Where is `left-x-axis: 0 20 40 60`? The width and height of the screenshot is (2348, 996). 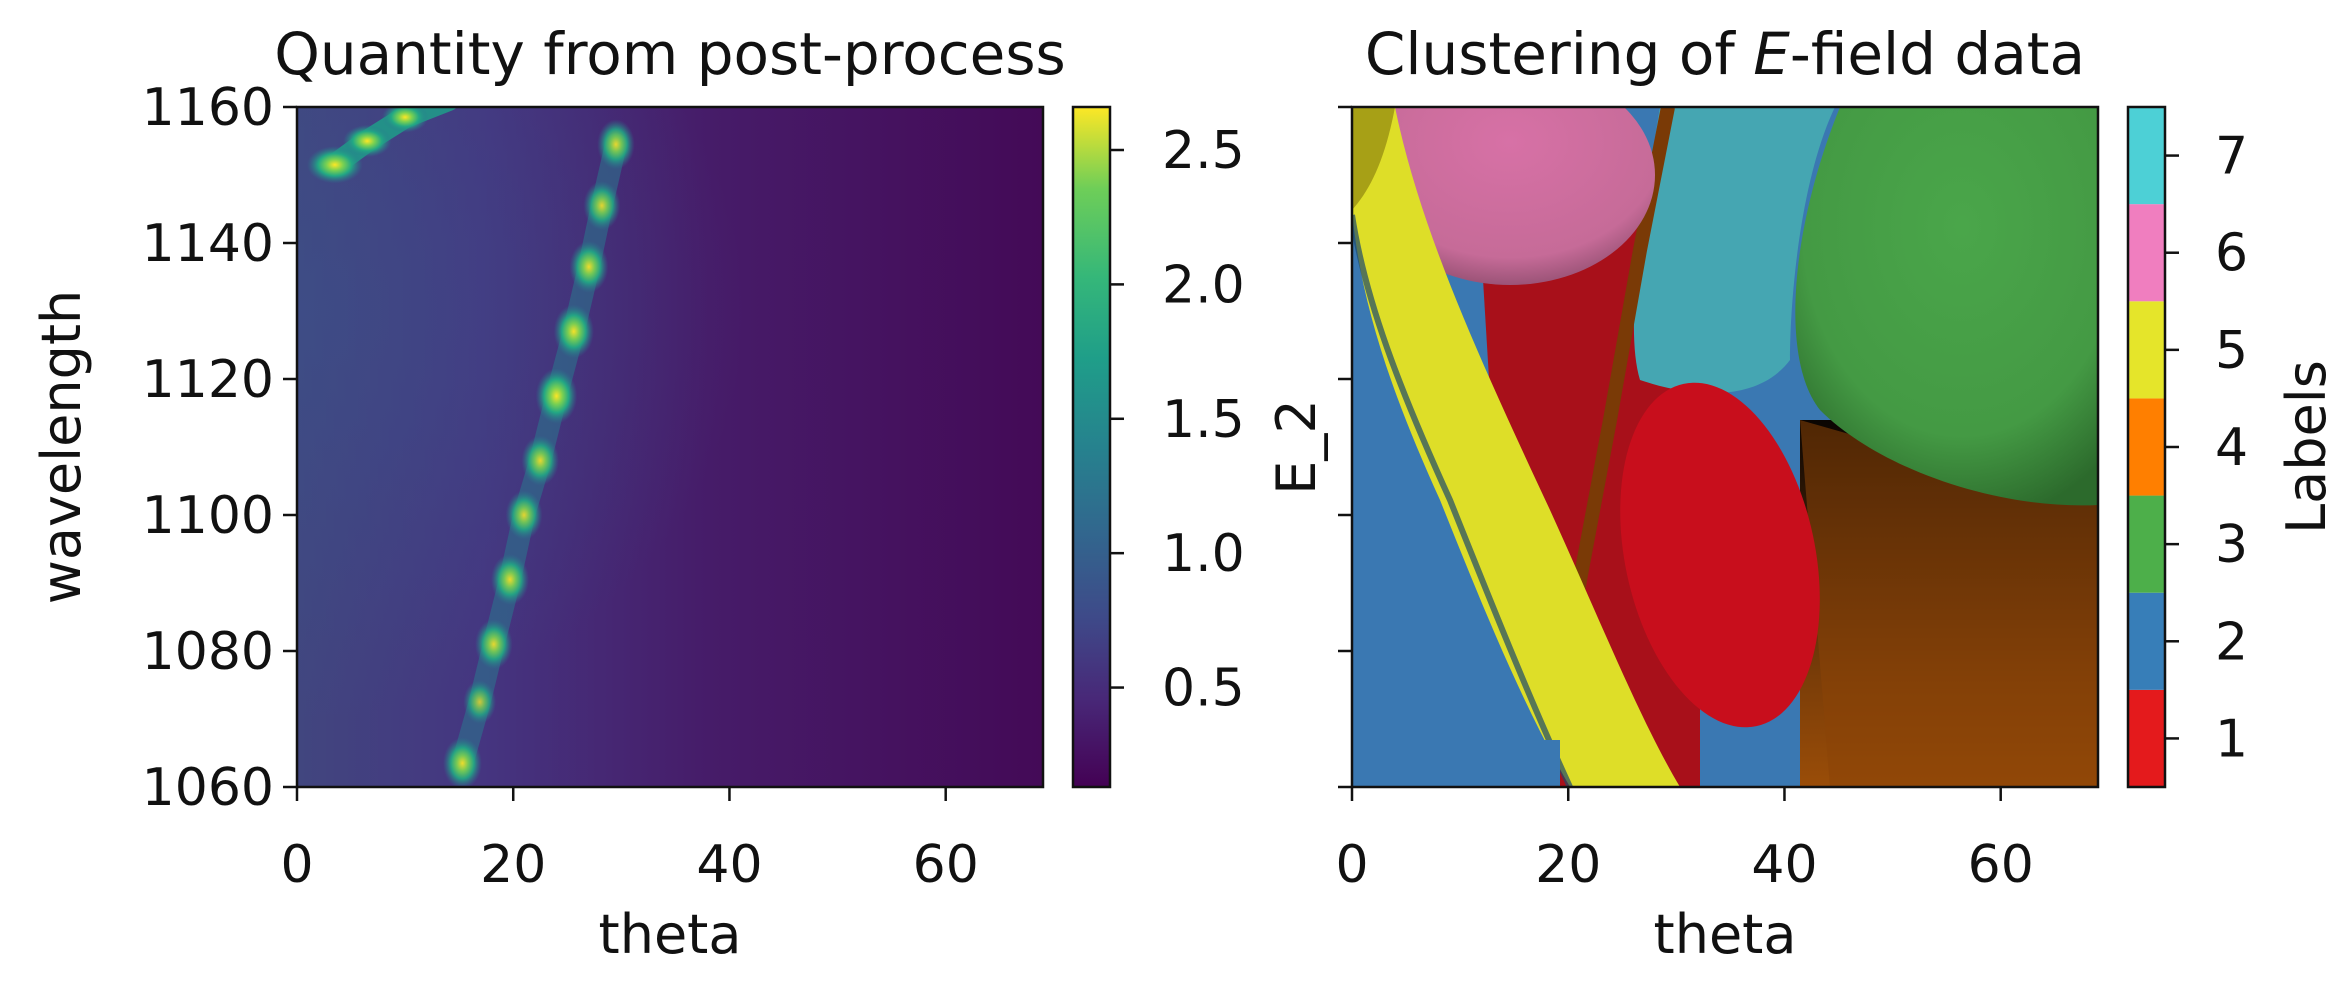
left-x-axis: 0 20 40 60 is located at coordinates (629, 841).